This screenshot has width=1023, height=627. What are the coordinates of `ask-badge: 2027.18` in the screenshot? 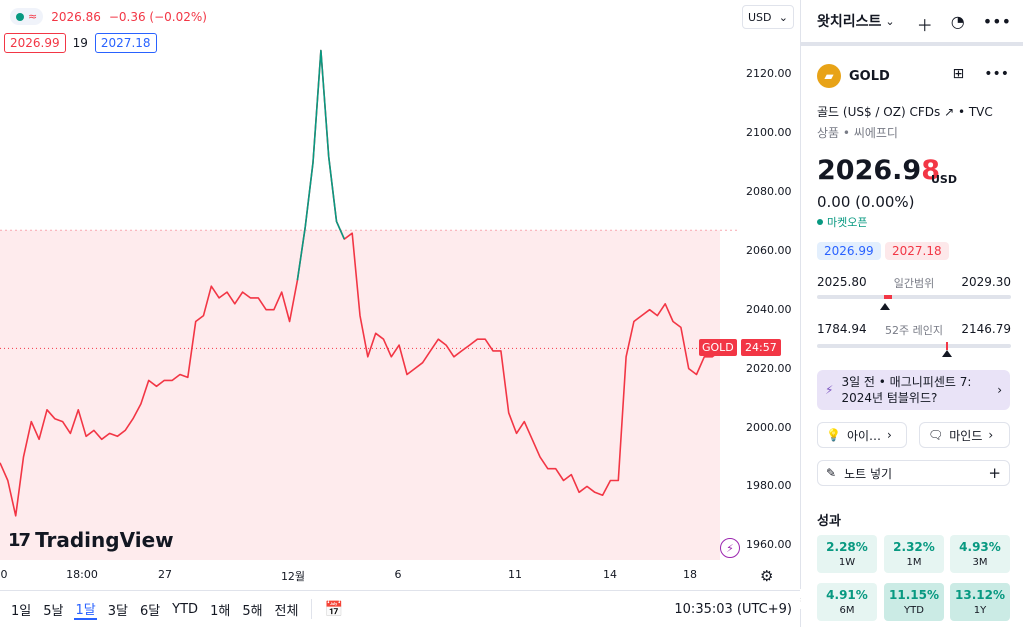 It's located at (917, 251).